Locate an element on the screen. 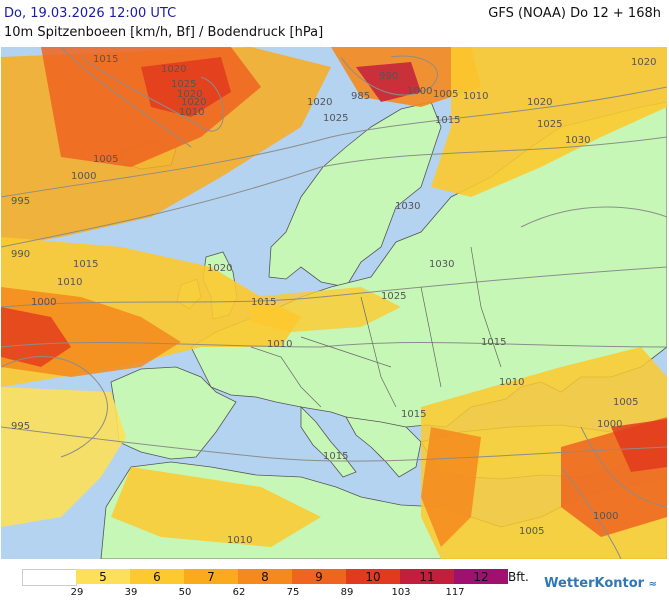 The width and height of the screenshot is (669, 600). legend-bft-label: 10 is located at coordinates (373, 577).